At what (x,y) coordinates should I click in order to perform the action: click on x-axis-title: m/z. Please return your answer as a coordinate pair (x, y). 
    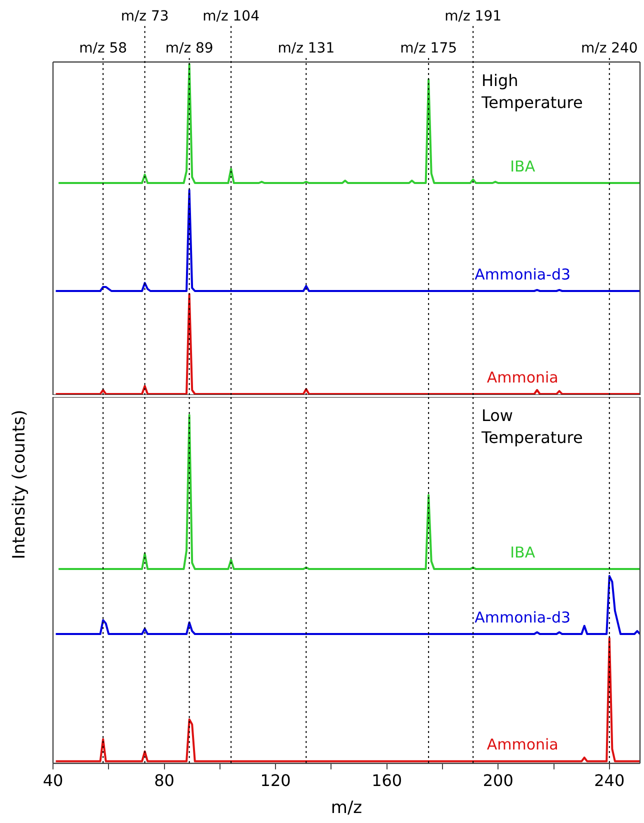
    Looking at the image, I should click on (346, 808).